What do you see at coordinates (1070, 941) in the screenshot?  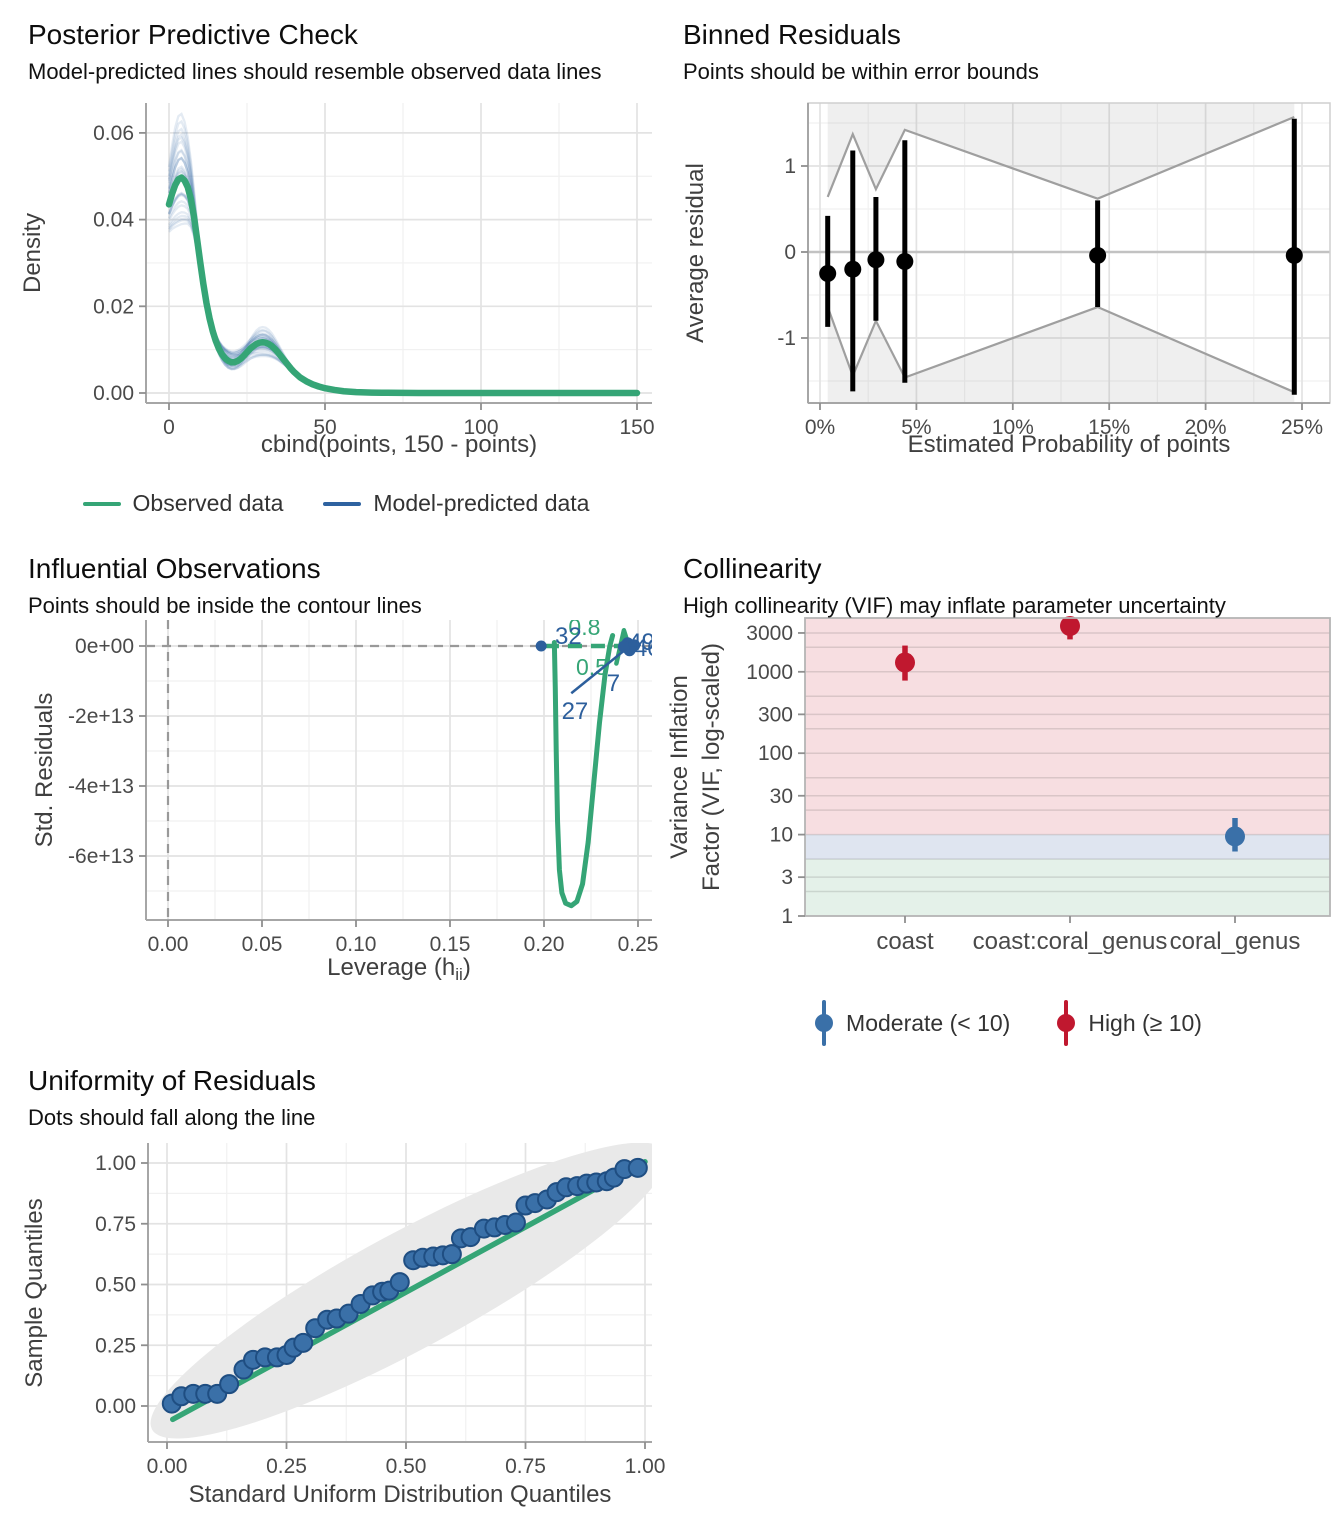 I see `svg-text: coast:coral_genus` at bounding box center [1070, 941].